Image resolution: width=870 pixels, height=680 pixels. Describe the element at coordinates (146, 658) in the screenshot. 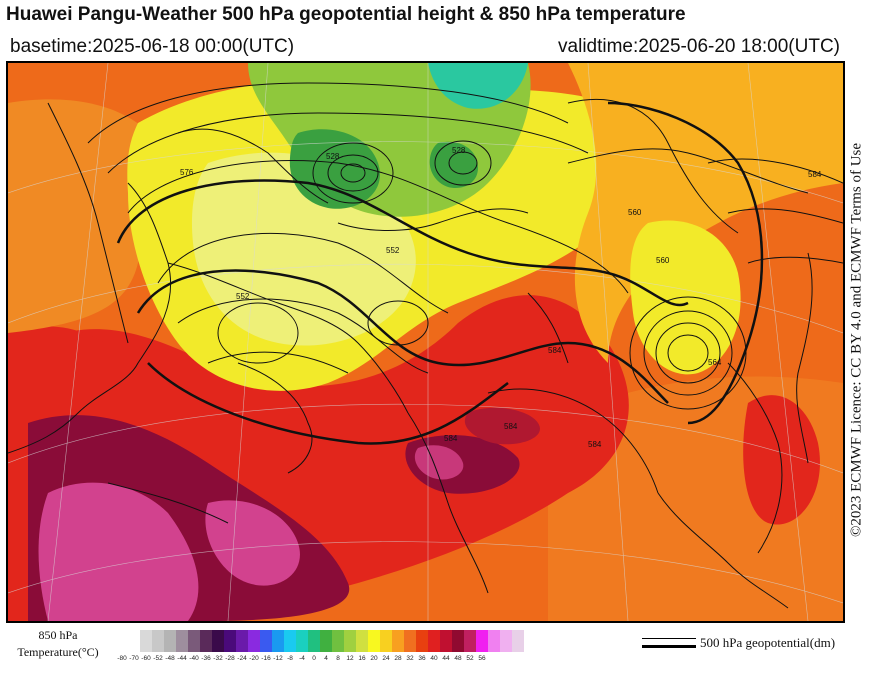

I see `colorbar-tick-label: -60` at that location.